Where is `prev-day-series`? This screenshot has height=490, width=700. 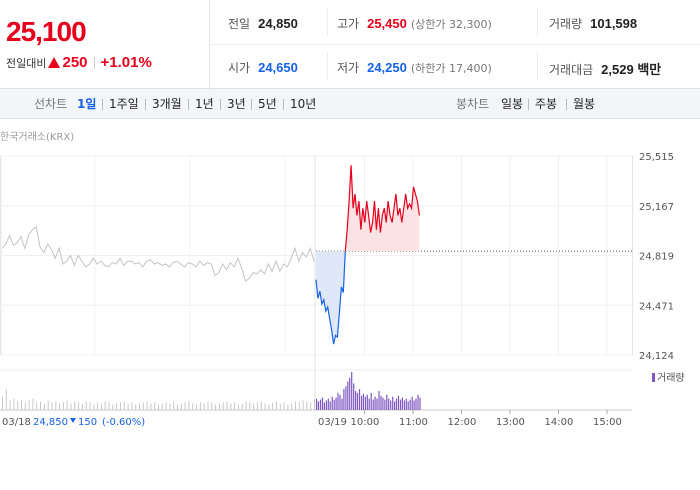 prev-day-series is located at coordinates (158, 254).